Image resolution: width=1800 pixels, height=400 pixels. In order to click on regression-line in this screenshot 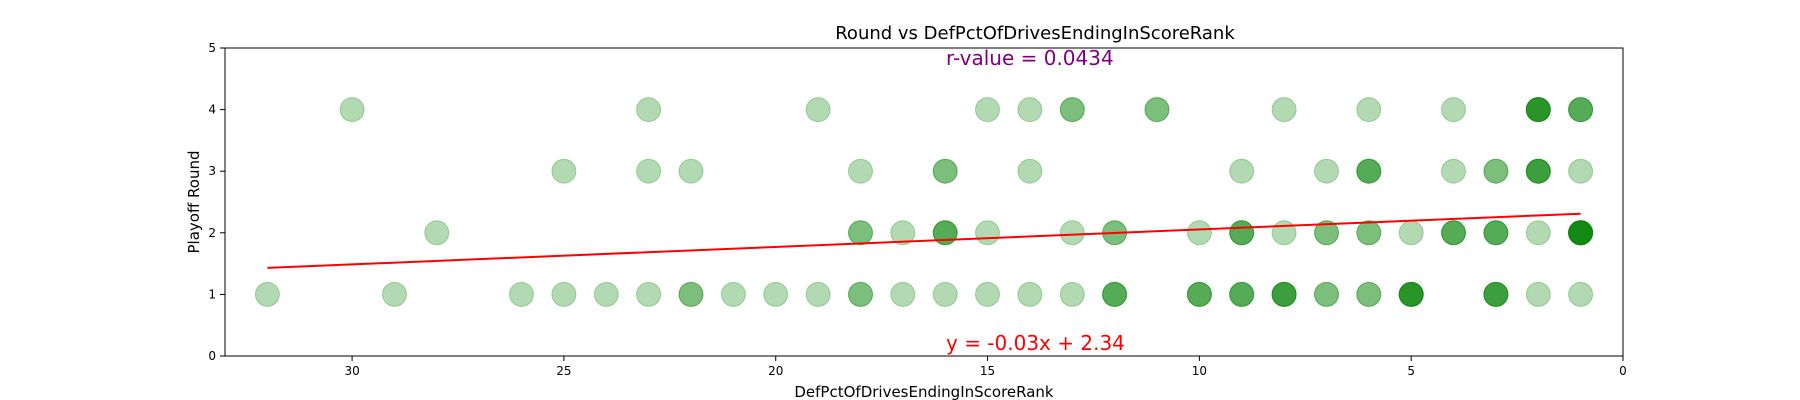, I will do `click(924, 240)`.